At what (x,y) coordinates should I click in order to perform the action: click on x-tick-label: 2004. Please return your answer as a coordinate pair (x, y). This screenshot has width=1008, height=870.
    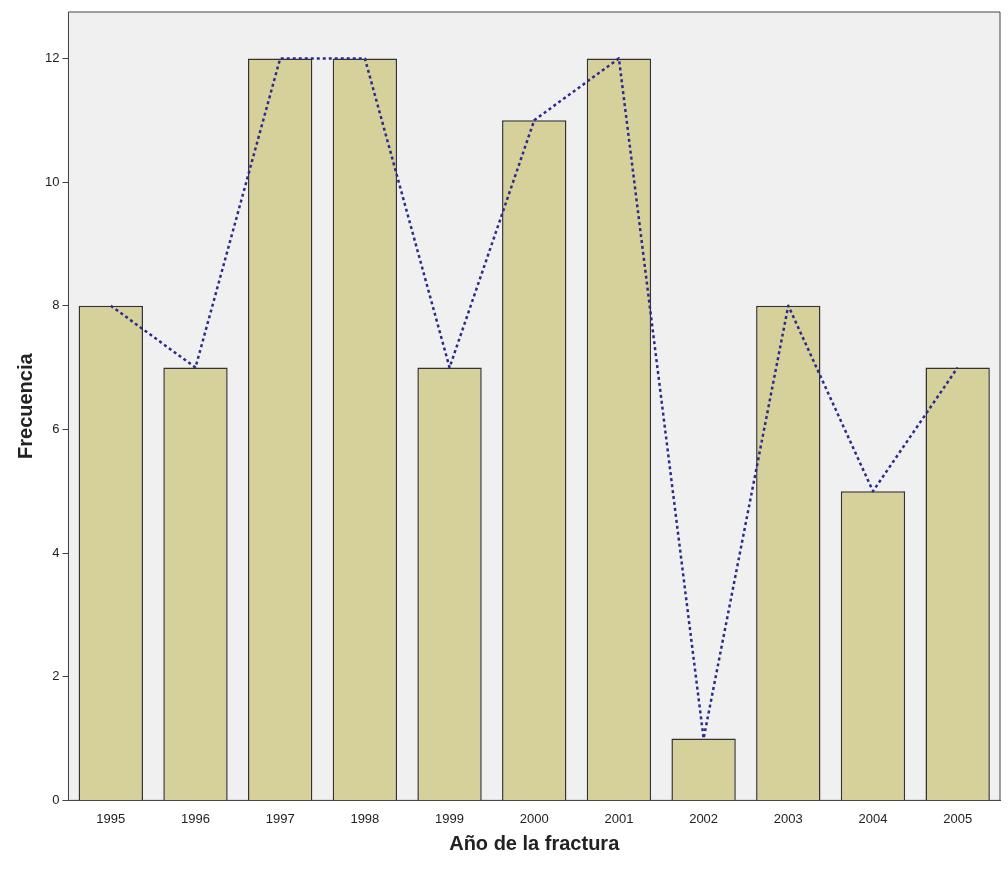
    Looking at the image, I should click on (873, 818).